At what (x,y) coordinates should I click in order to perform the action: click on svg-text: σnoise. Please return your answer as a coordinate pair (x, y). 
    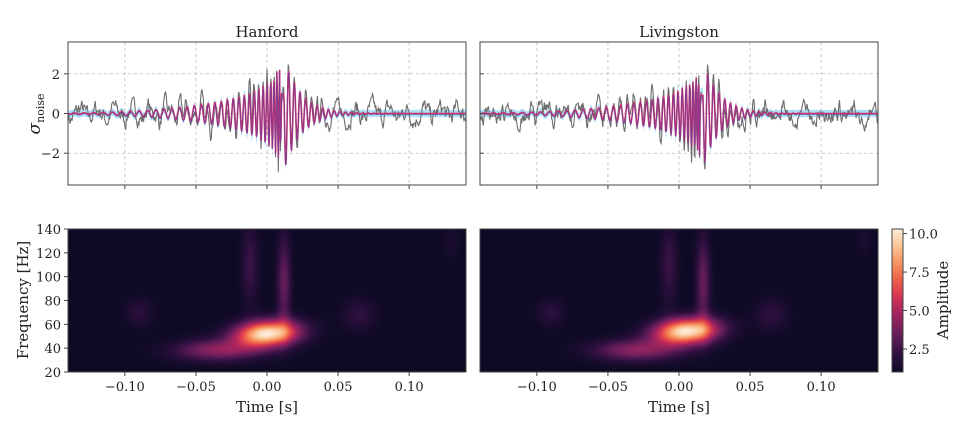
    Looking at the image, I should click on (36, 114).